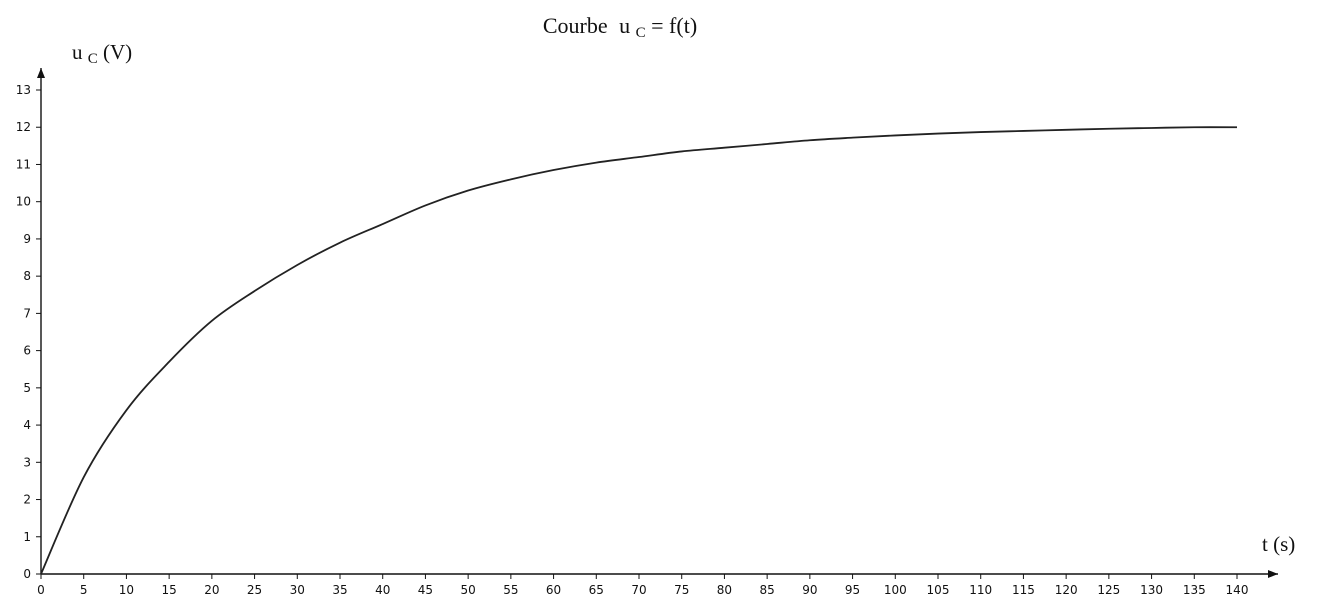  What do you see at coordinates (1278, 544) in the screenshot?
I see `x-axis-label: t (s)` at bounding box center [1278, 544].